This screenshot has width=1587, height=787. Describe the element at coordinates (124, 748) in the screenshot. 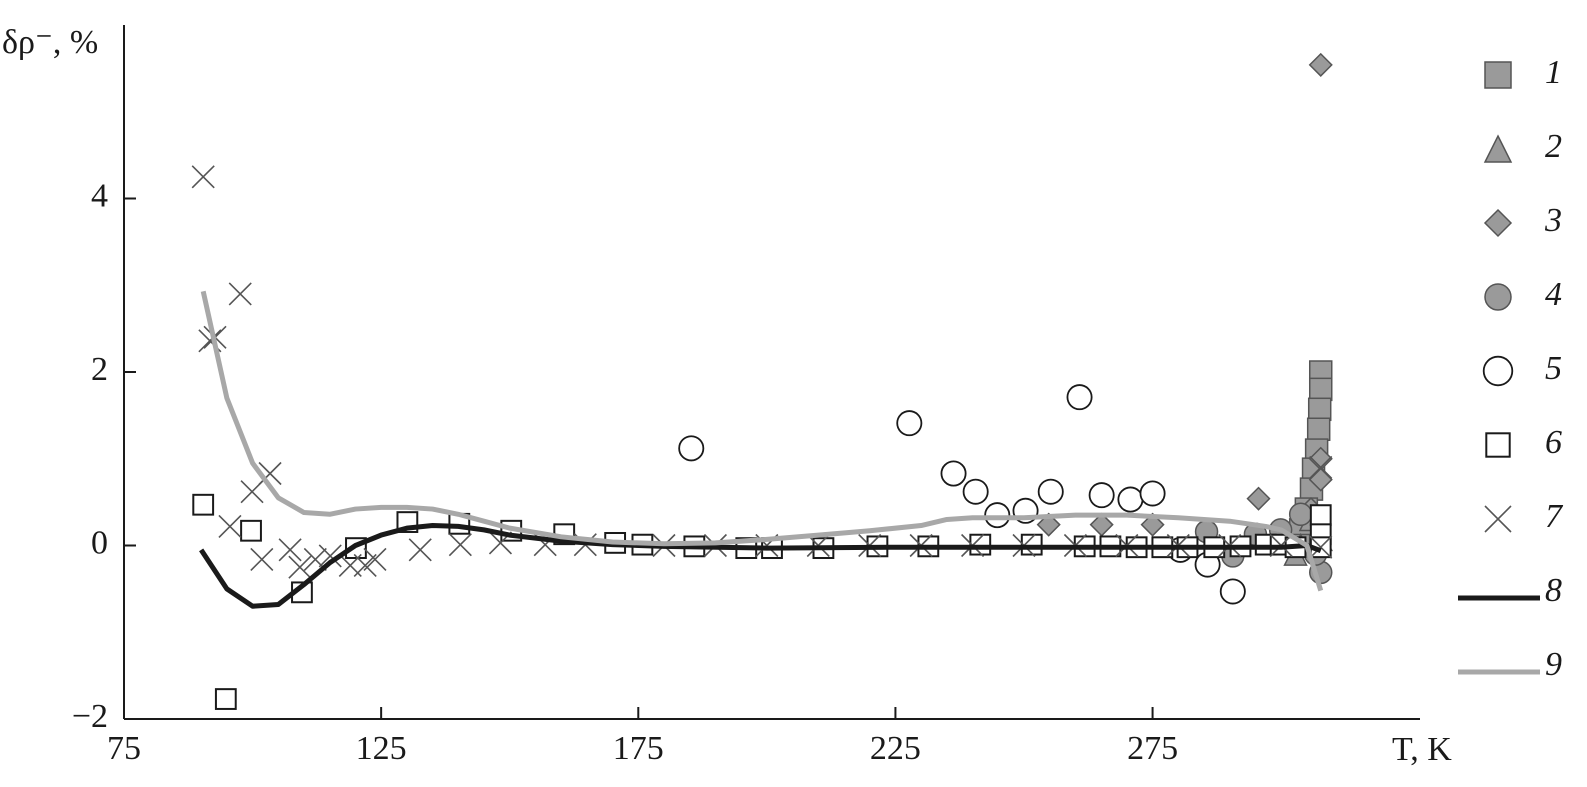

I see `x-tick-label: 75` at that location.